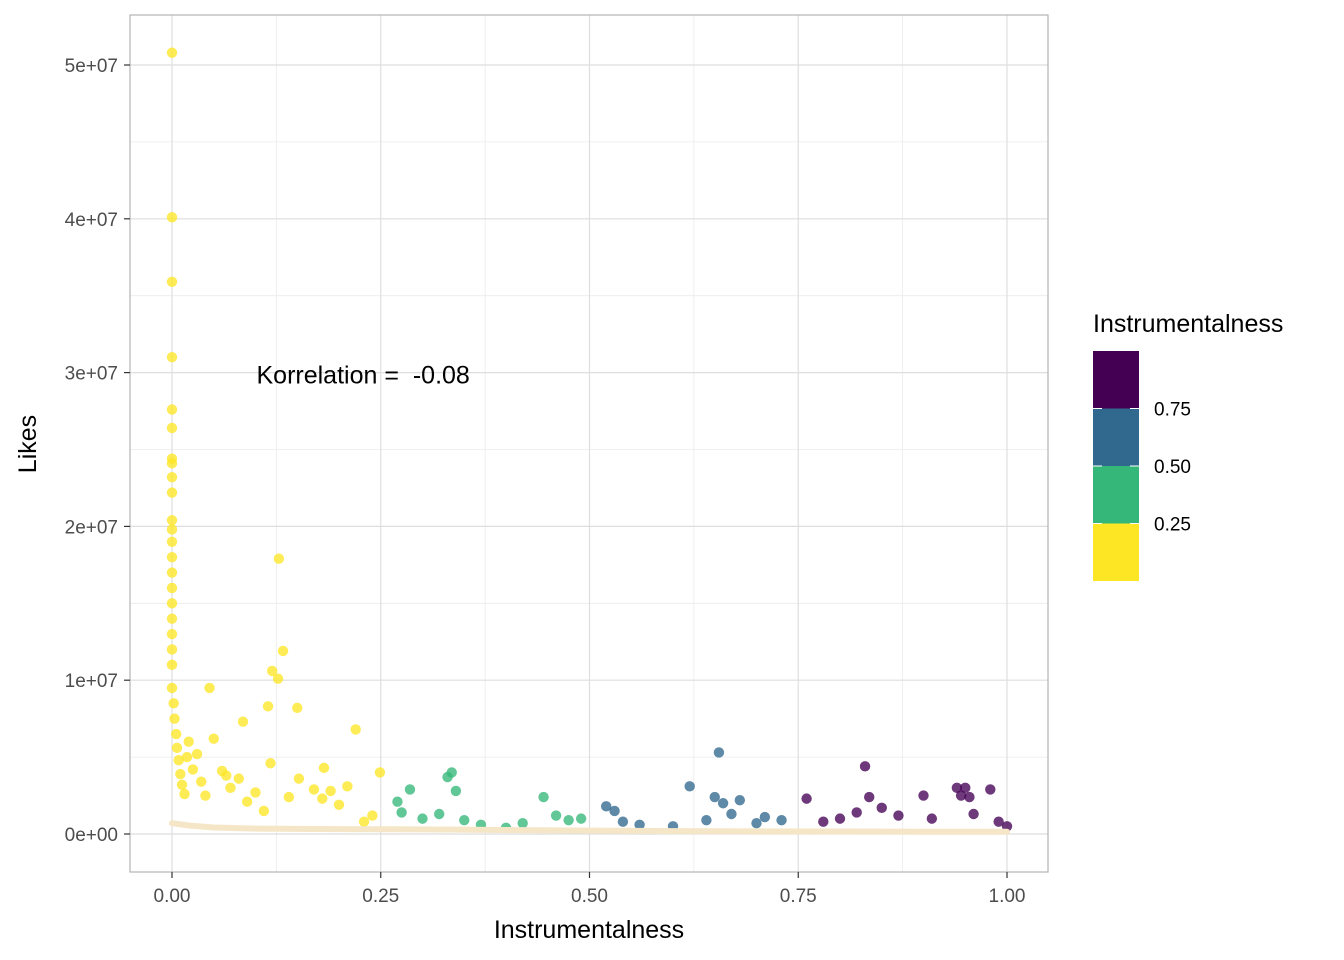 The height and width of the screenshot is (960, 1344). What do you see at coordinates (1007, 896) in the screenshot?
I see `x-tick-label: 1.00` at bounding box center [1007, 896].